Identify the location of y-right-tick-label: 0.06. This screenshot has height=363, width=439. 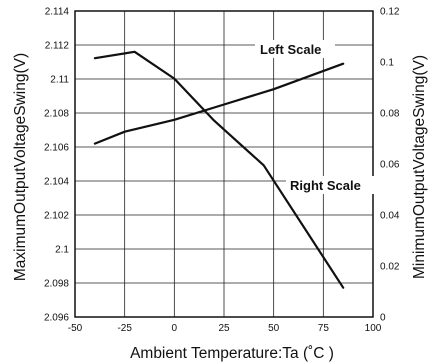
(390, 165).